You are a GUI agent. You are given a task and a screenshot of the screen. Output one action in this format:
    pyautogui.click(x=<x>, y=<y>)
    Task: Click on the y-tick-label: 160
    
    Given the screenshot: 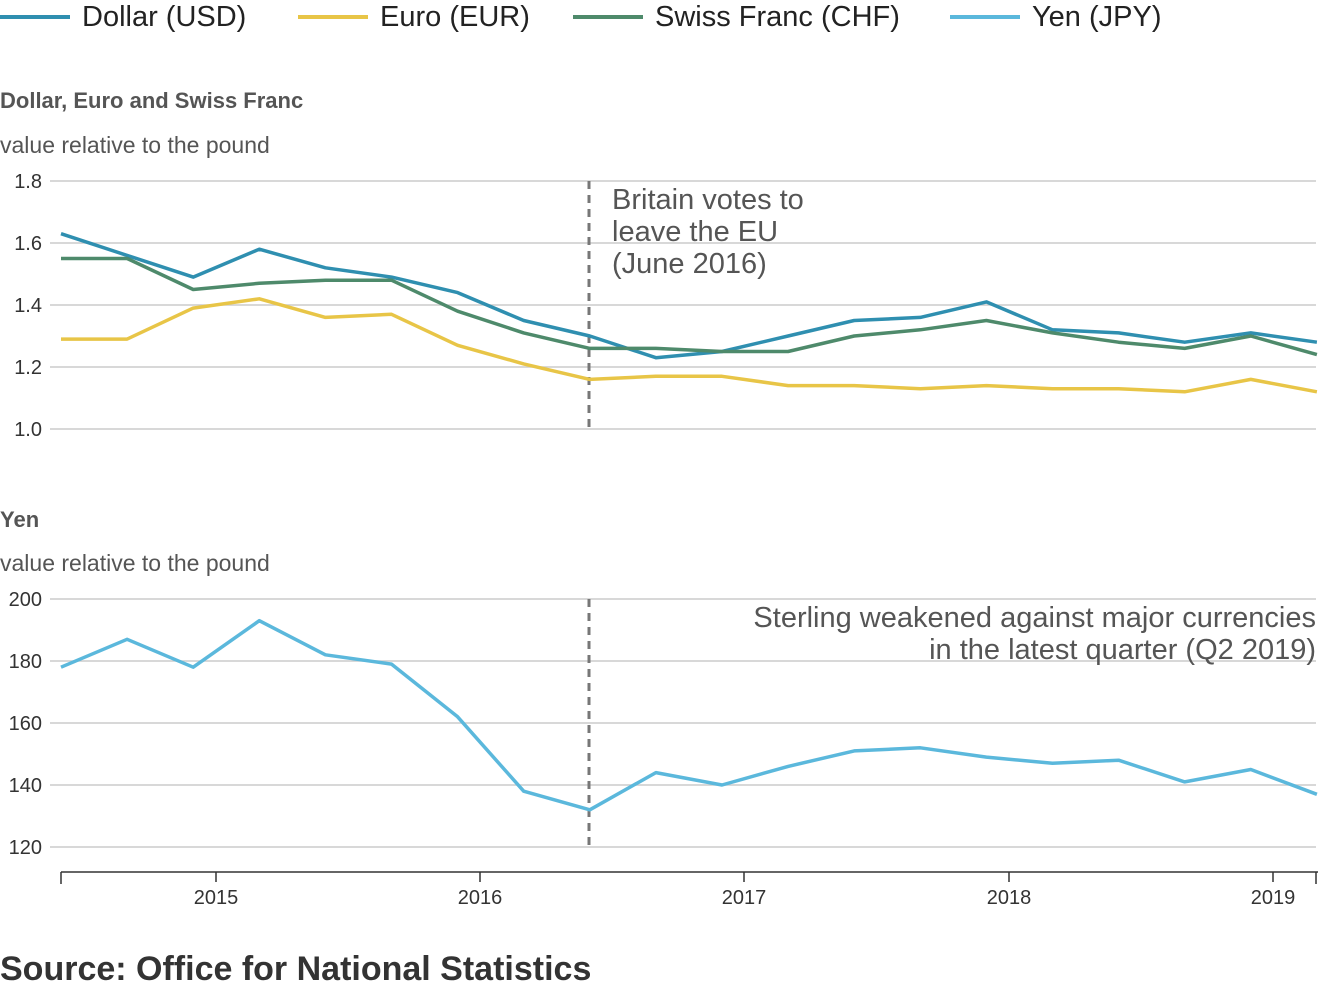 What is the action you would take?
    pyautogui.click(x=25, y=724)
    